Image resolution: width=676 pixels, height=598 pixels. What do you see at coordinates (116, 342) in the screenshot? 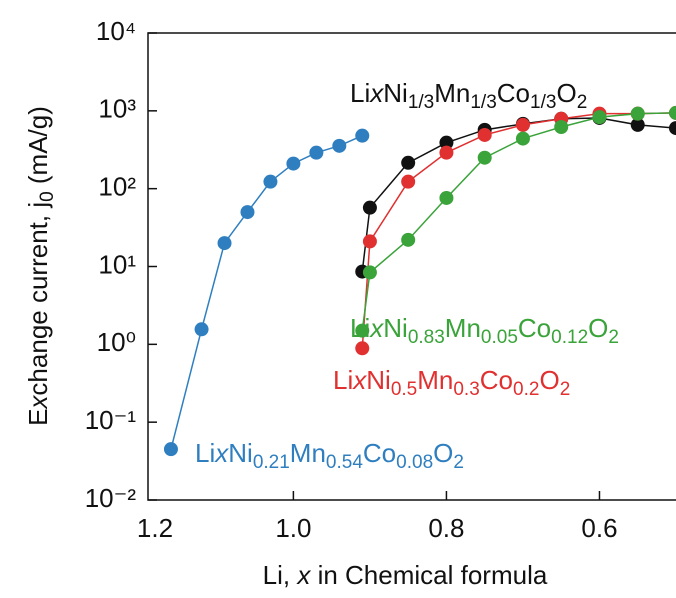
I see `y-tick-label: 10⁰` at bounding box center [116, 342].